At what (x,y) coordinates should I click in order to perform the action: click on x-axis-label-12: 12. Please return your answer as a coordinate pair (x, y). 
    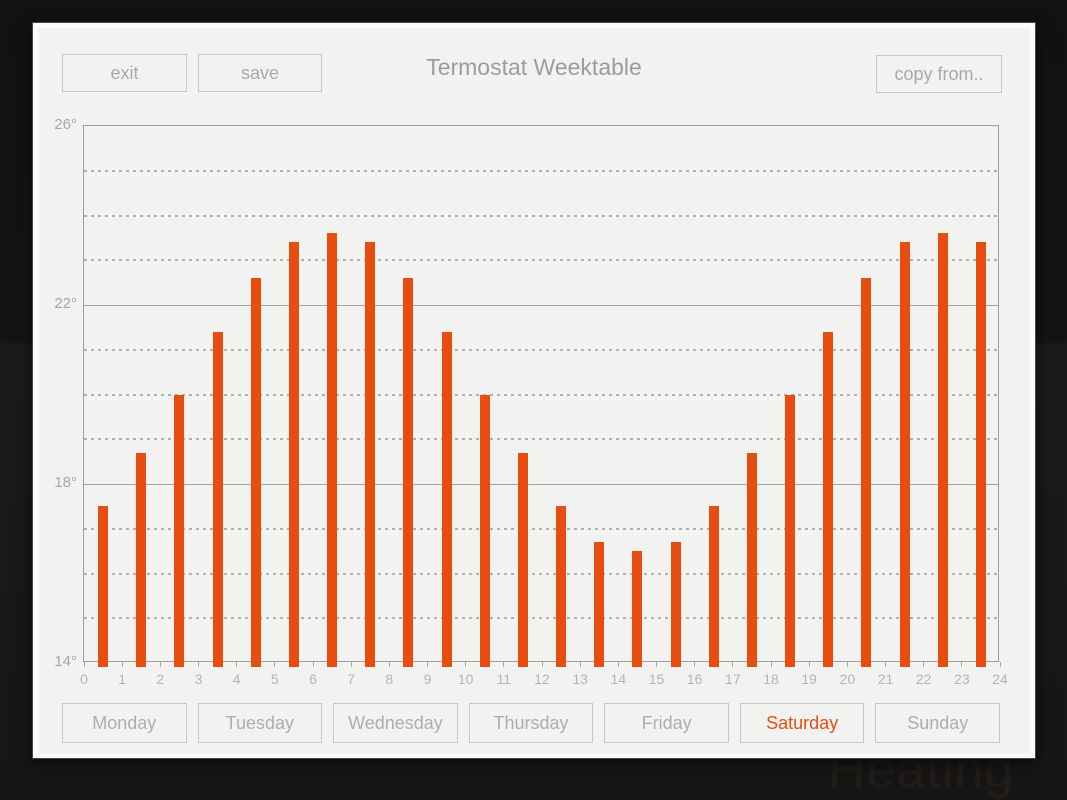
    Looking at the image, I should click on (542, 679).